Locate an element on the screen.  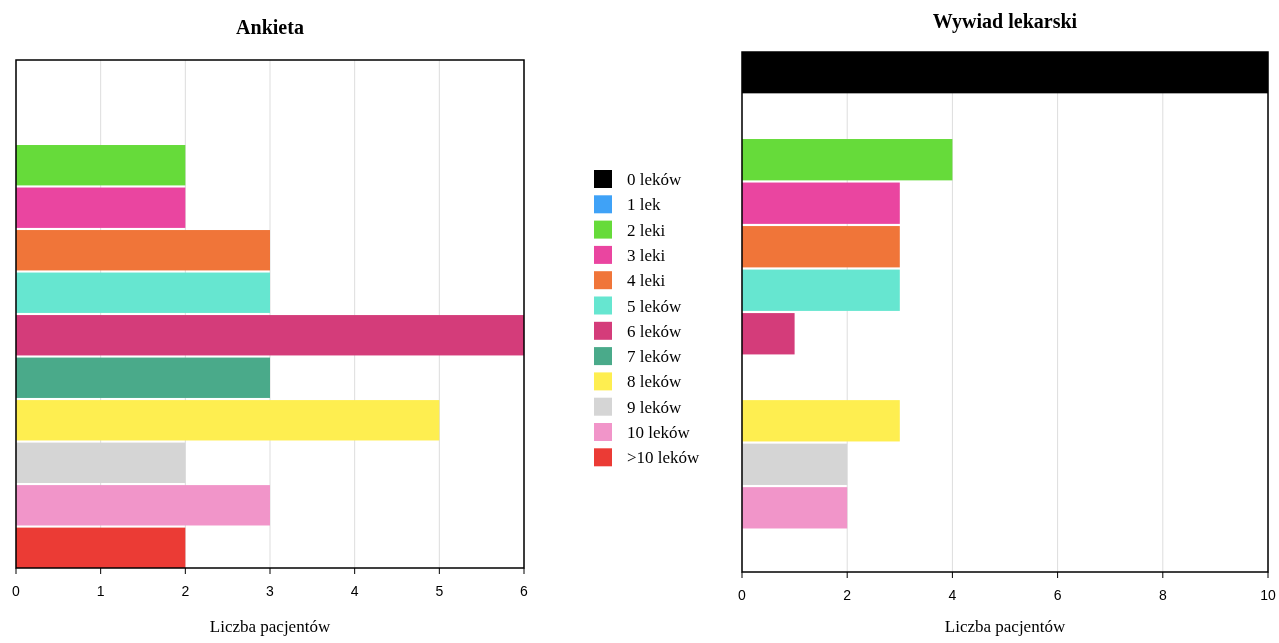
legend-label: 1 lek is located at coordinates (644, 205).